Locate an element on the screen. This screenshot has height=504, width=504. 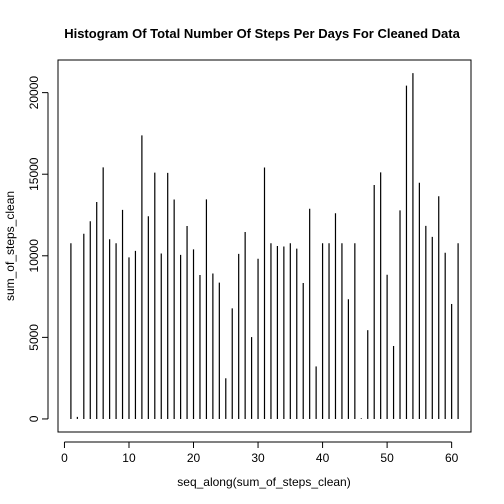
x-tick-label-20: 20 is located at coordinates (194, 458).